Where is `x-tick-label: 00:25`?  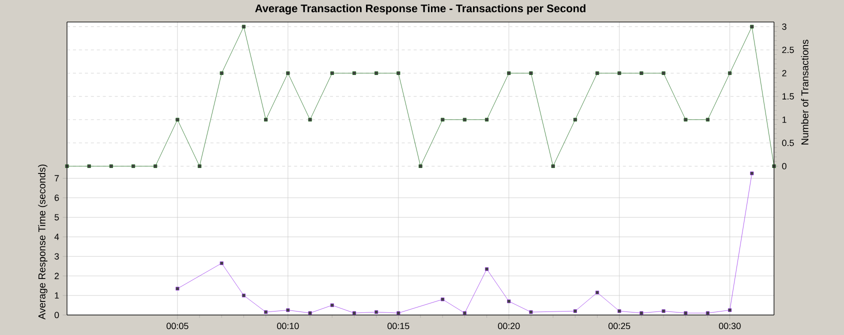 x-tick-label: 00:25 is located at coordinates (619, 326).